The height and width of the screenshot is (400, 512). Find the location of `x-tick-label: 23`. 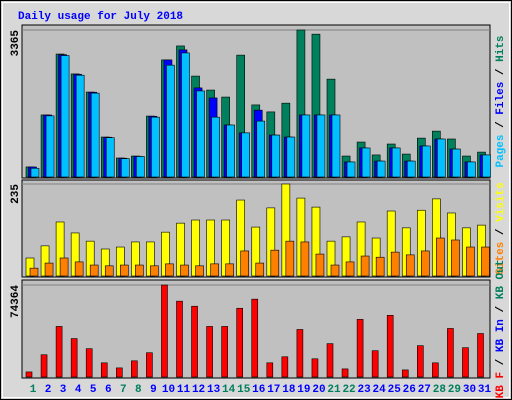

x-tick-label: 23 is located at coordinates (364, 390).